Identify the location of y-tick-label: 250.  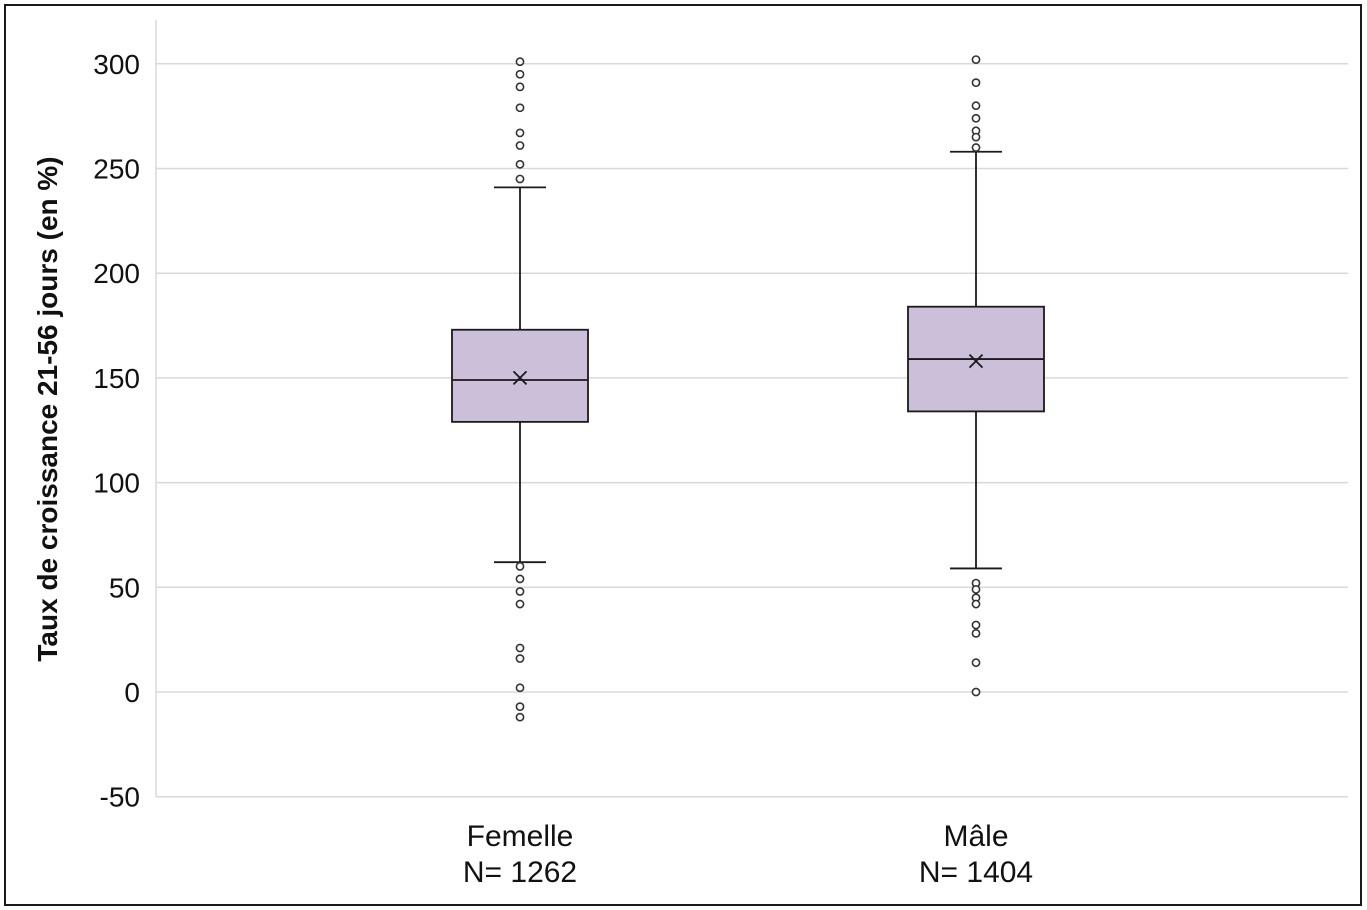
(116, 169).